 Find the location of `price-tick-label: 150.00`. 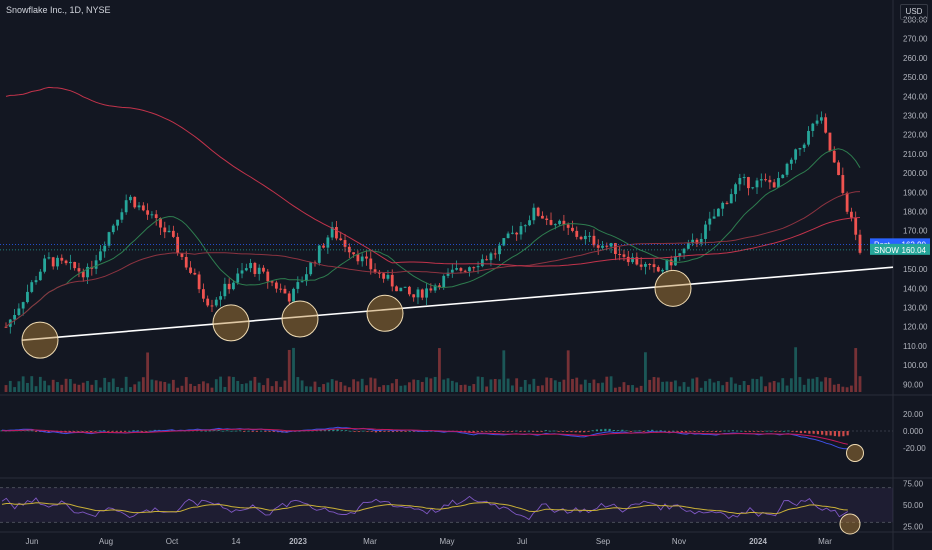

price-tick-label: 150.00 is located at coordinates (915, 269).